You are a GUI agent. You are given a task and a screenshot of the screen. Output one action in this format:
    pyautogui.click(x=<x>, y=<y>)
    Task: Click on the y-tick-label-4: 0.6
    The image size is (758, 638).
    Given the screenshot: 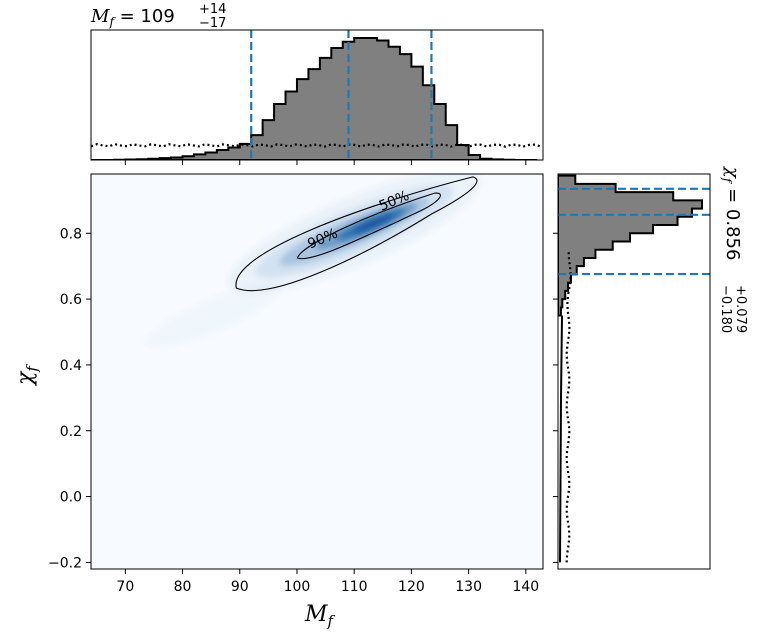 What is the action you would take?
    pyautogui.click(x=71, y=300)
    